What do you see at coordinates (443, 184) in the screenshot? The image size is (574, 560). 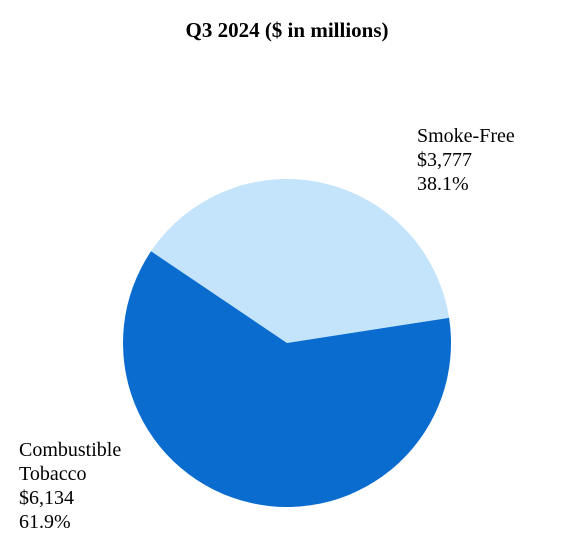 I see `slice-percent-smoke-free: 38.1%` at bounding box center [443, 184].